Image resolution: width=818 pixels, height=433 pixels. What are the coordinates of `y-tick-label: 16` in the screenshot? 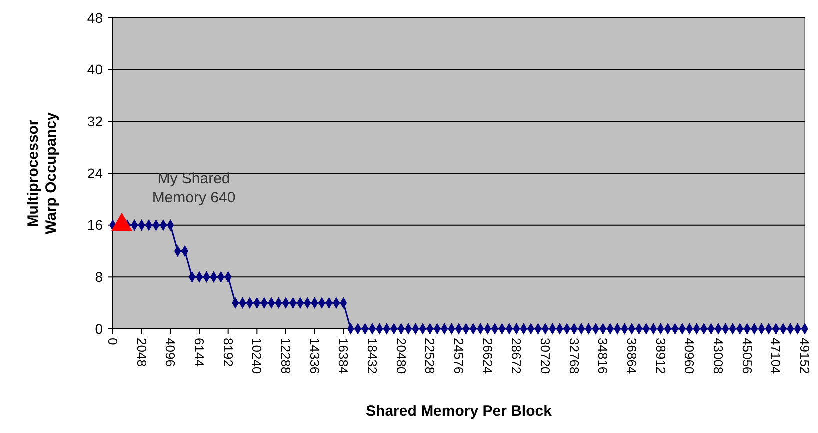 It's located at (95, 225).